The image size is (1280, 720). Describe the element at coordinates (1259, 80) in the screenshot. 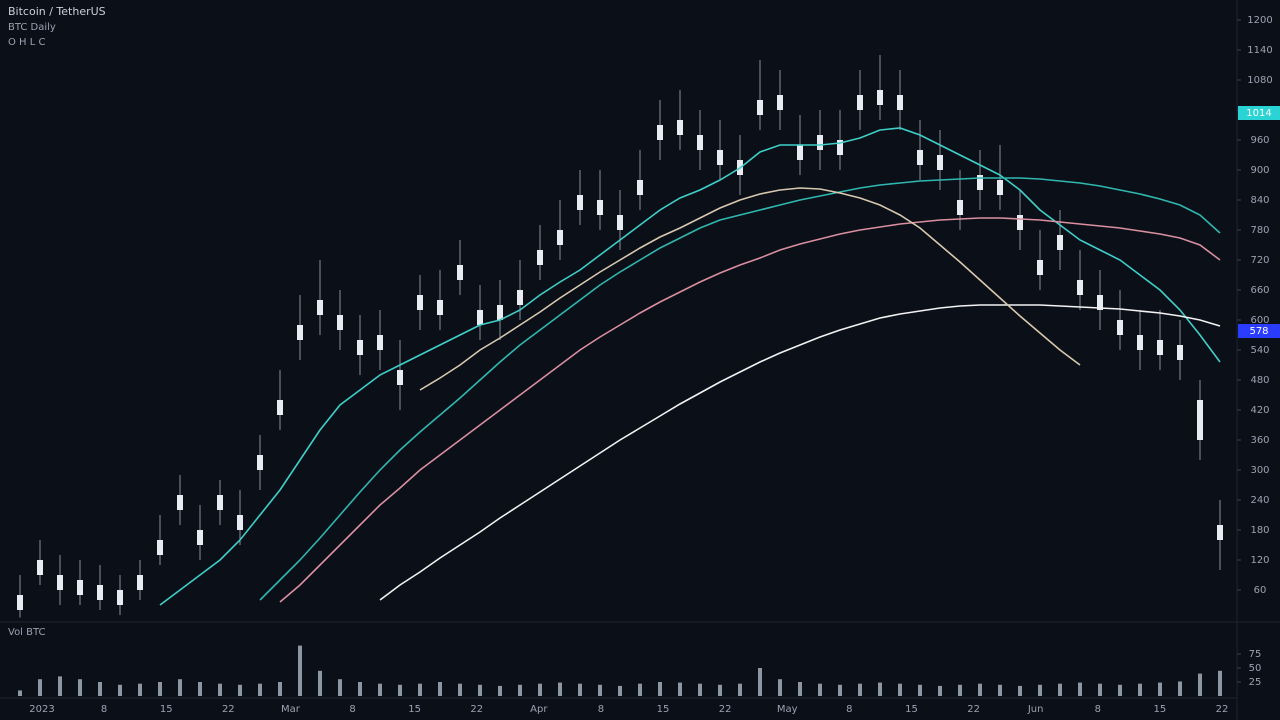

I see `y-tick-label: 1080` at that location.